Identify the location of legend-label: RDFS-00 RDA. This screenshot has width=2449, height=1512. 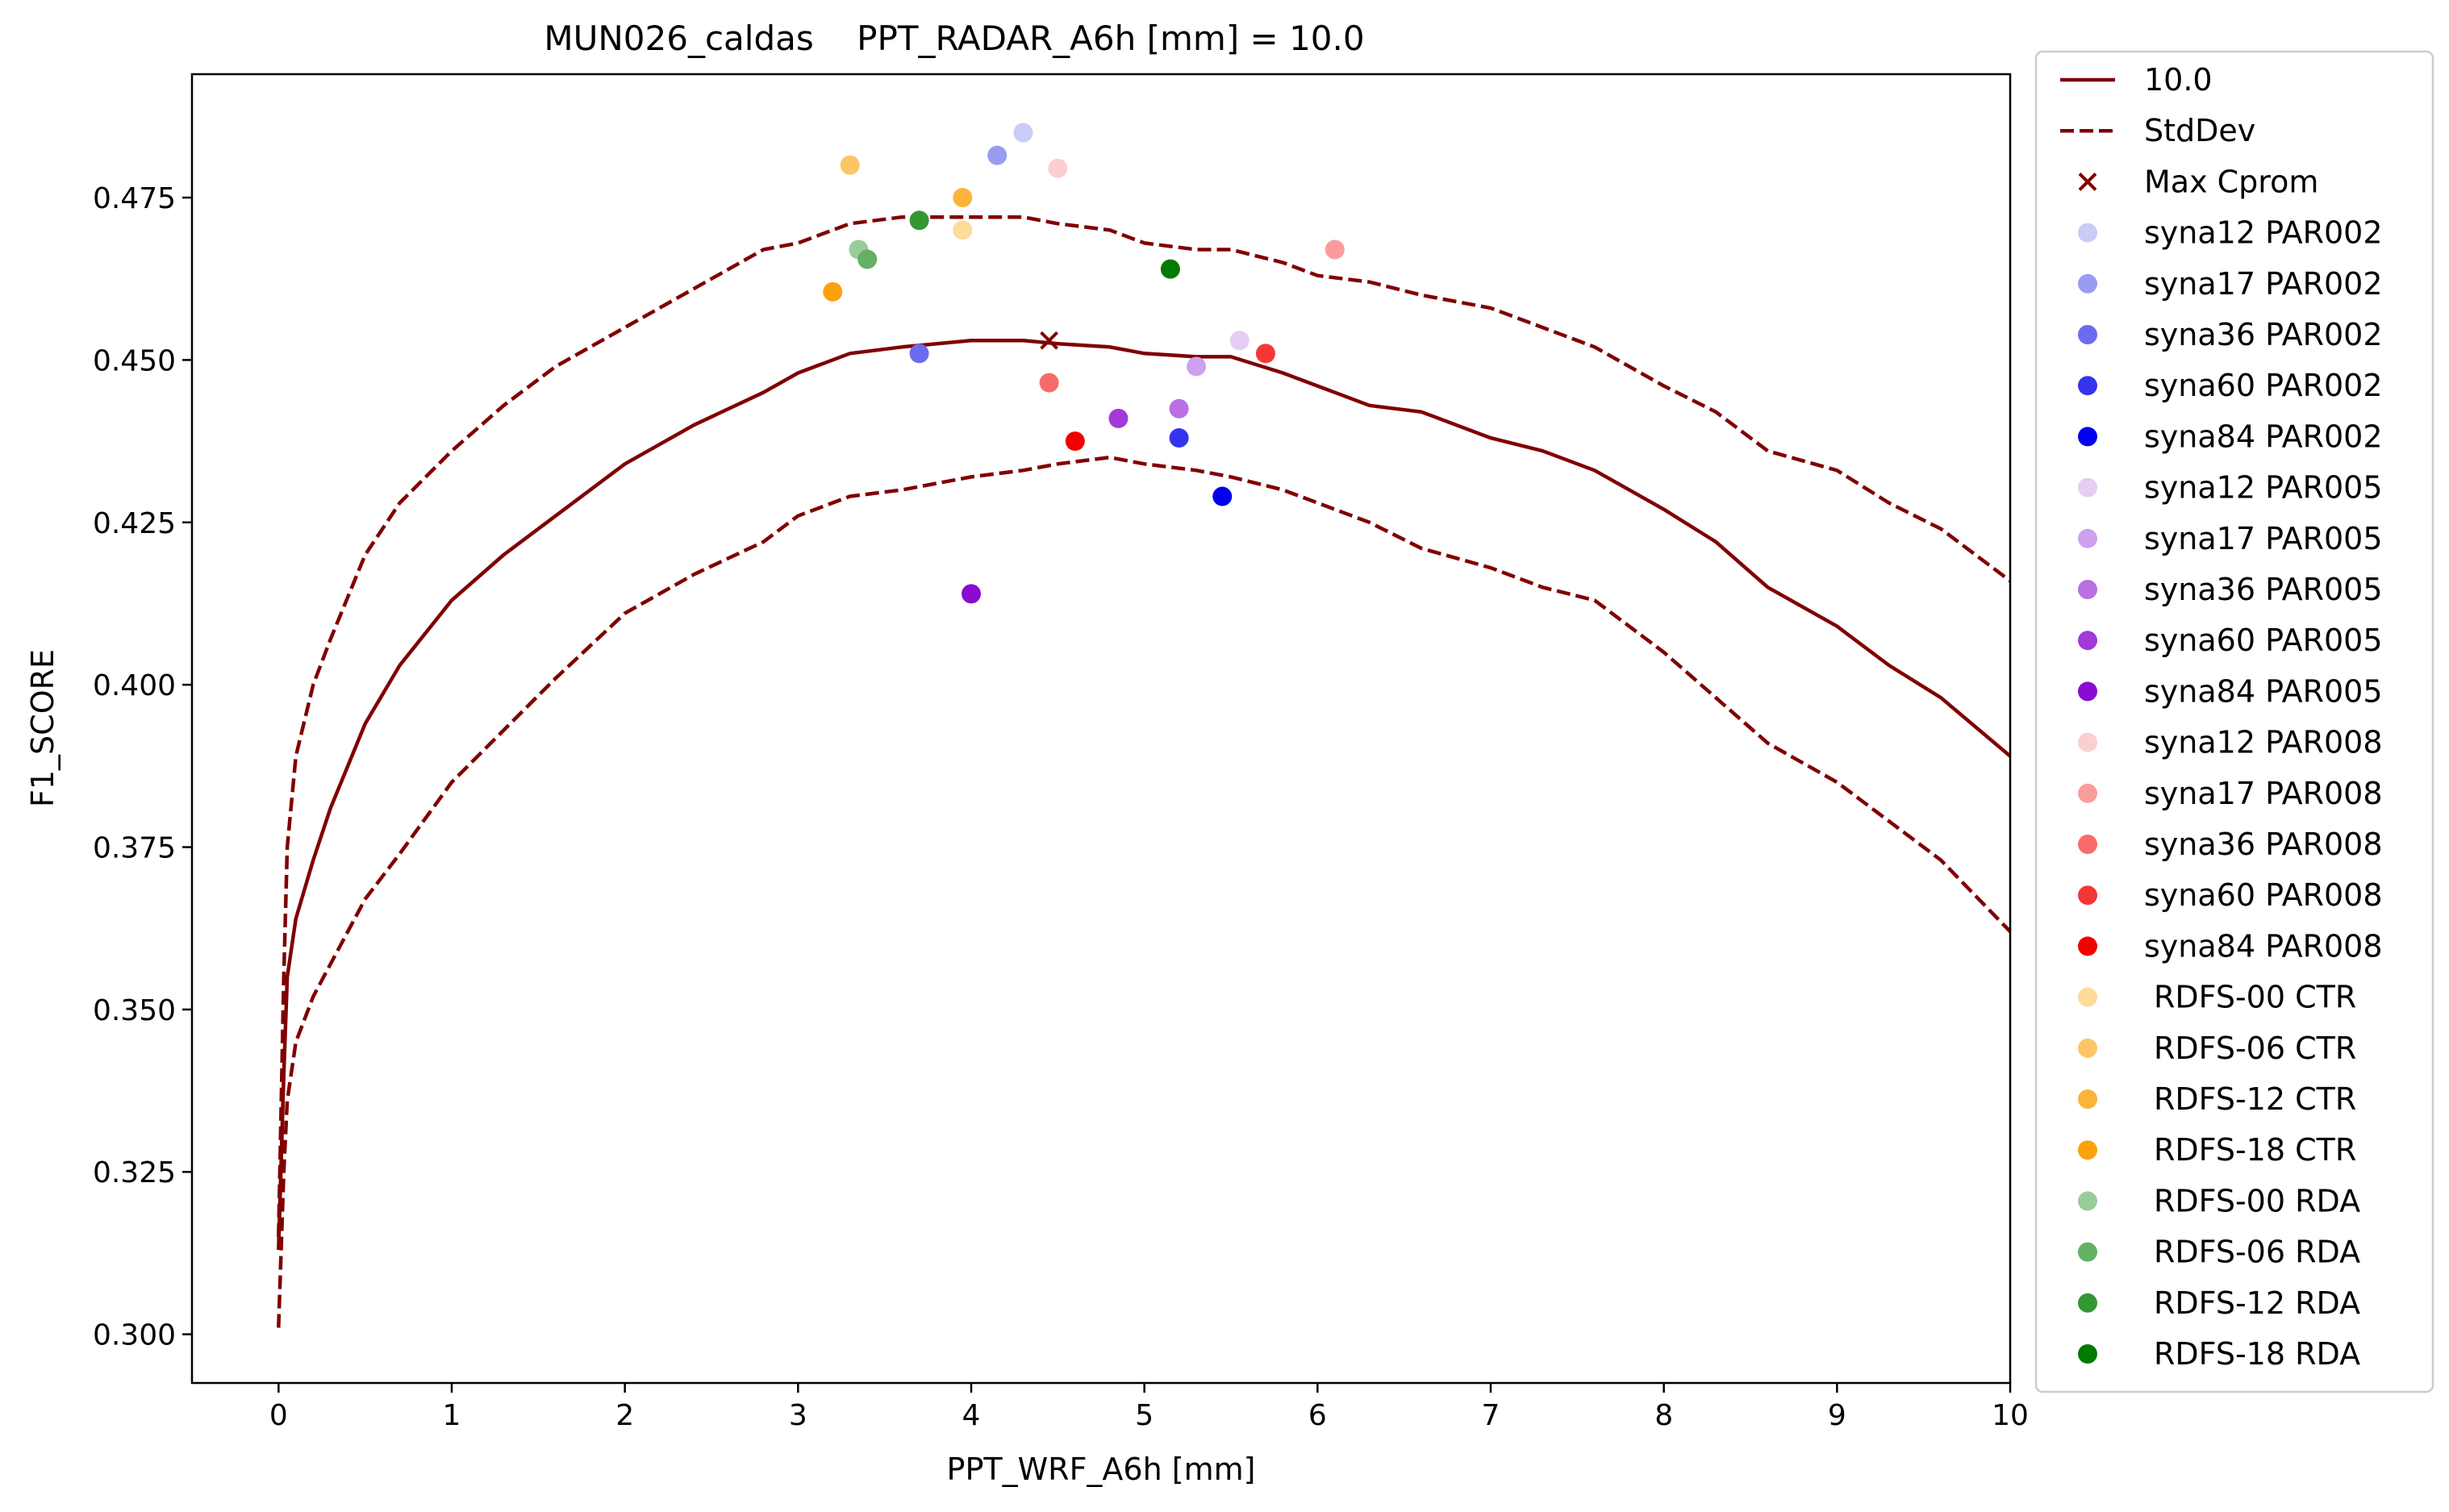
(2257, 1200).